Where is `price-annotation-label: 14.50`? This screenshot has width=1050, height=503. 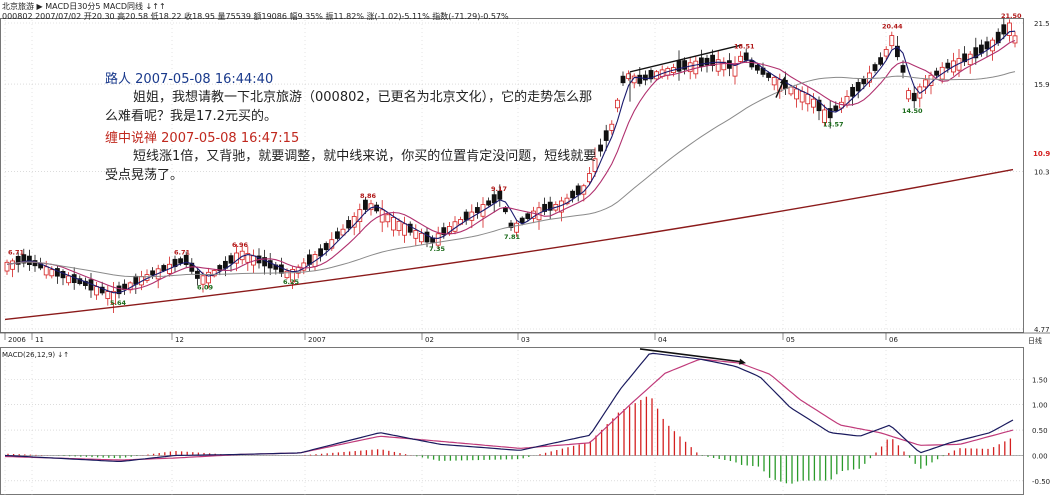 price-annotation-label: 14.50 is located at coordinates (912, 111).